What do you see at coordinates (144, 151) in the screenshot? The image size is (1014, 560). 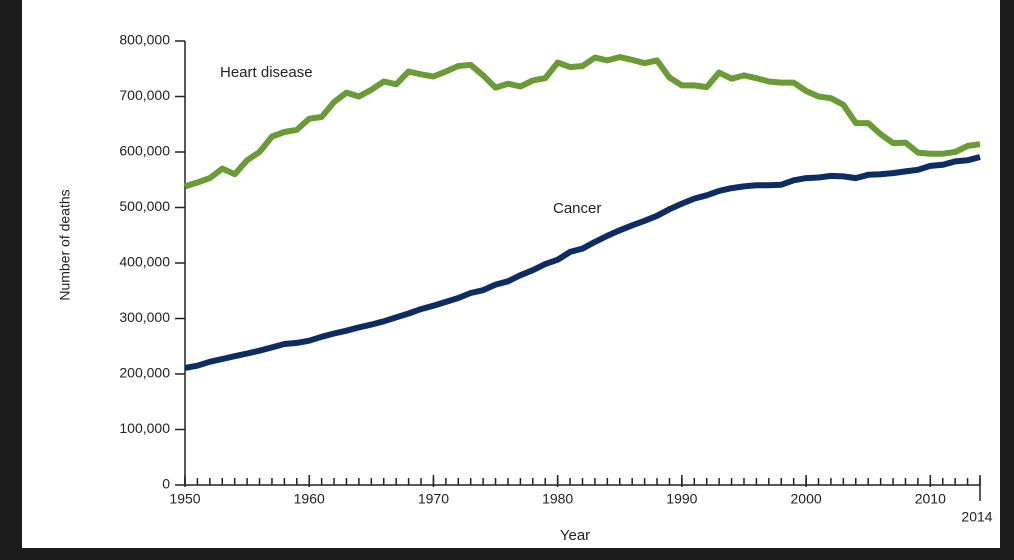 I see `y-tick-label: 600,000` at bounding box center [144, 151].